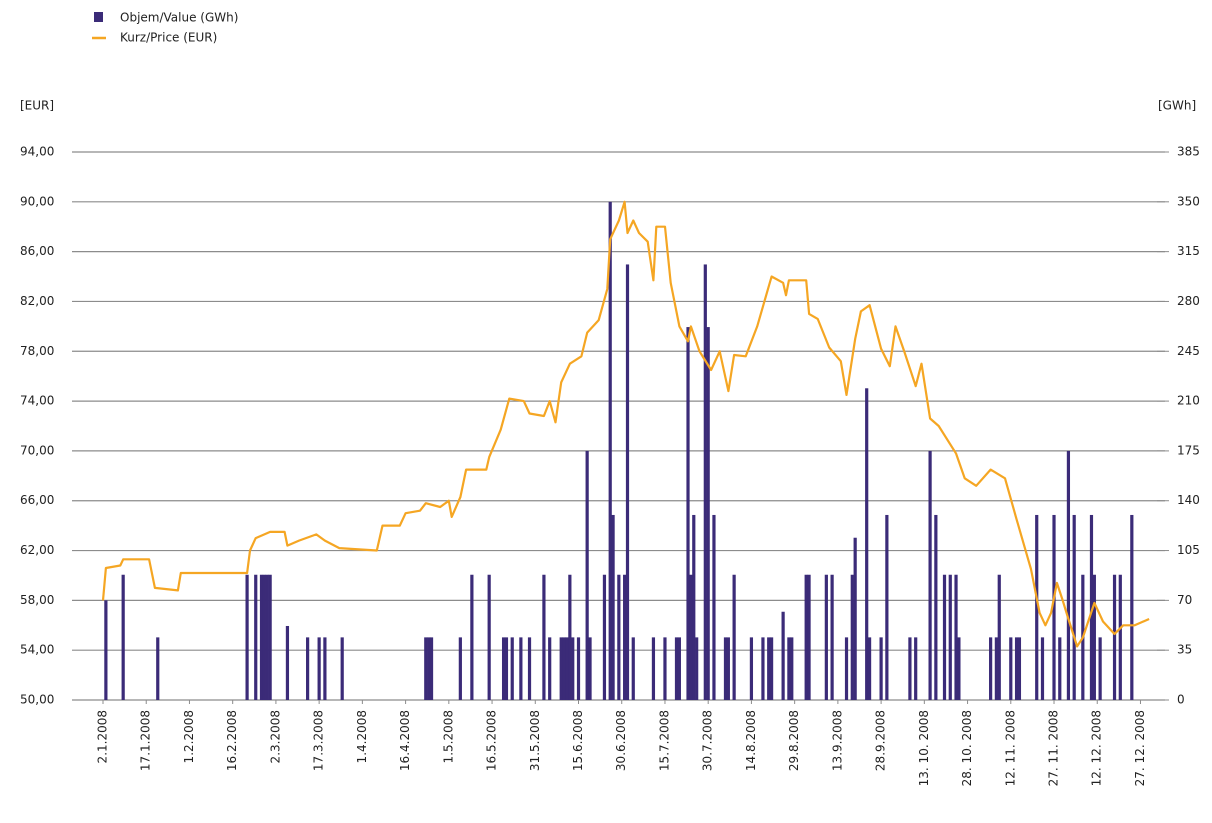 The height and width of the screenshot is (823, 1212). Describe the element at coordinates (362, 736) in the screenshot. I see `x-tick-label: 1.4.2008` at that location.